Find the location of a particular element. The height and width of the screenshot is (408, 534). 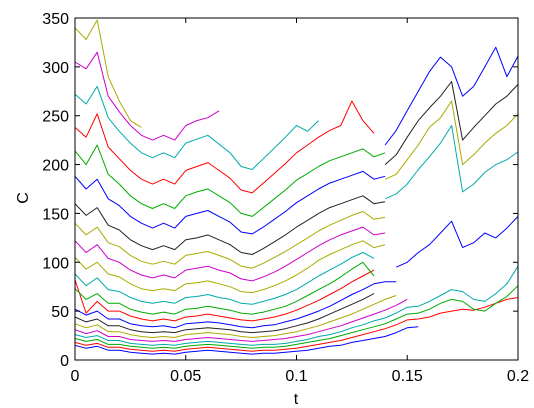

y-tick-label: 250 is located at coordinates (55, 117).